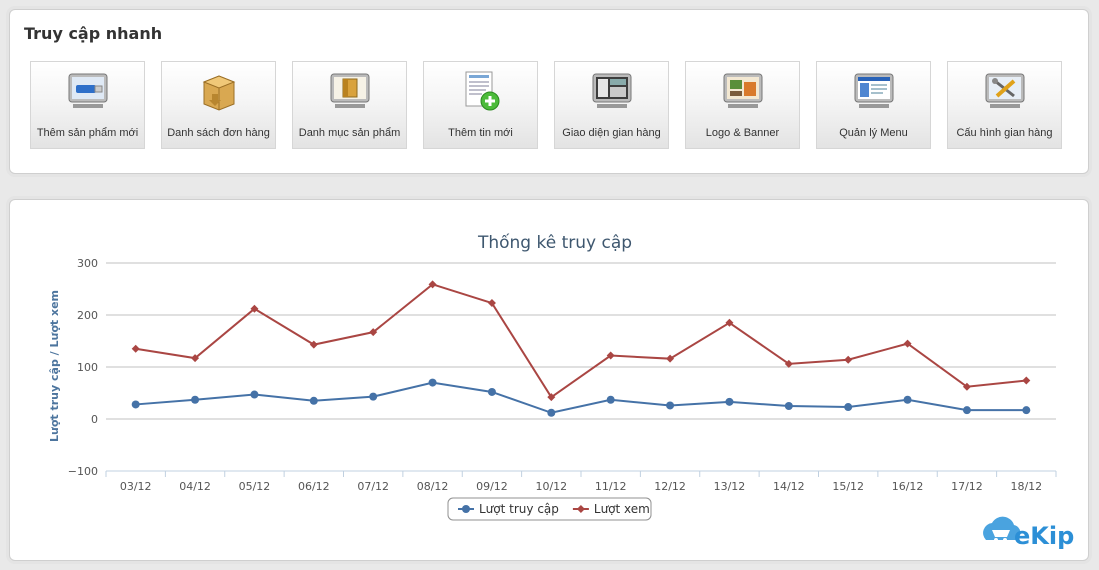 This screenshot has height=570, width=1099. I want to click on quick-access-title: Truy cập nhanh, so click(93, 33).